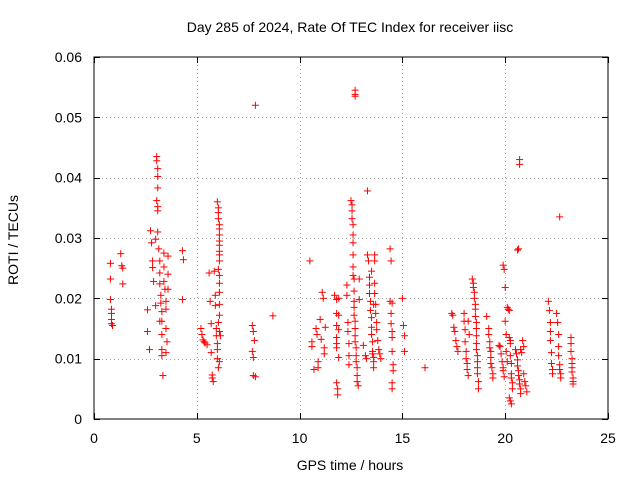  What do you see at coordinates (403, 438) in the screenshot?
I see `x-tick-label: 15` at bounding box center [403, 438].